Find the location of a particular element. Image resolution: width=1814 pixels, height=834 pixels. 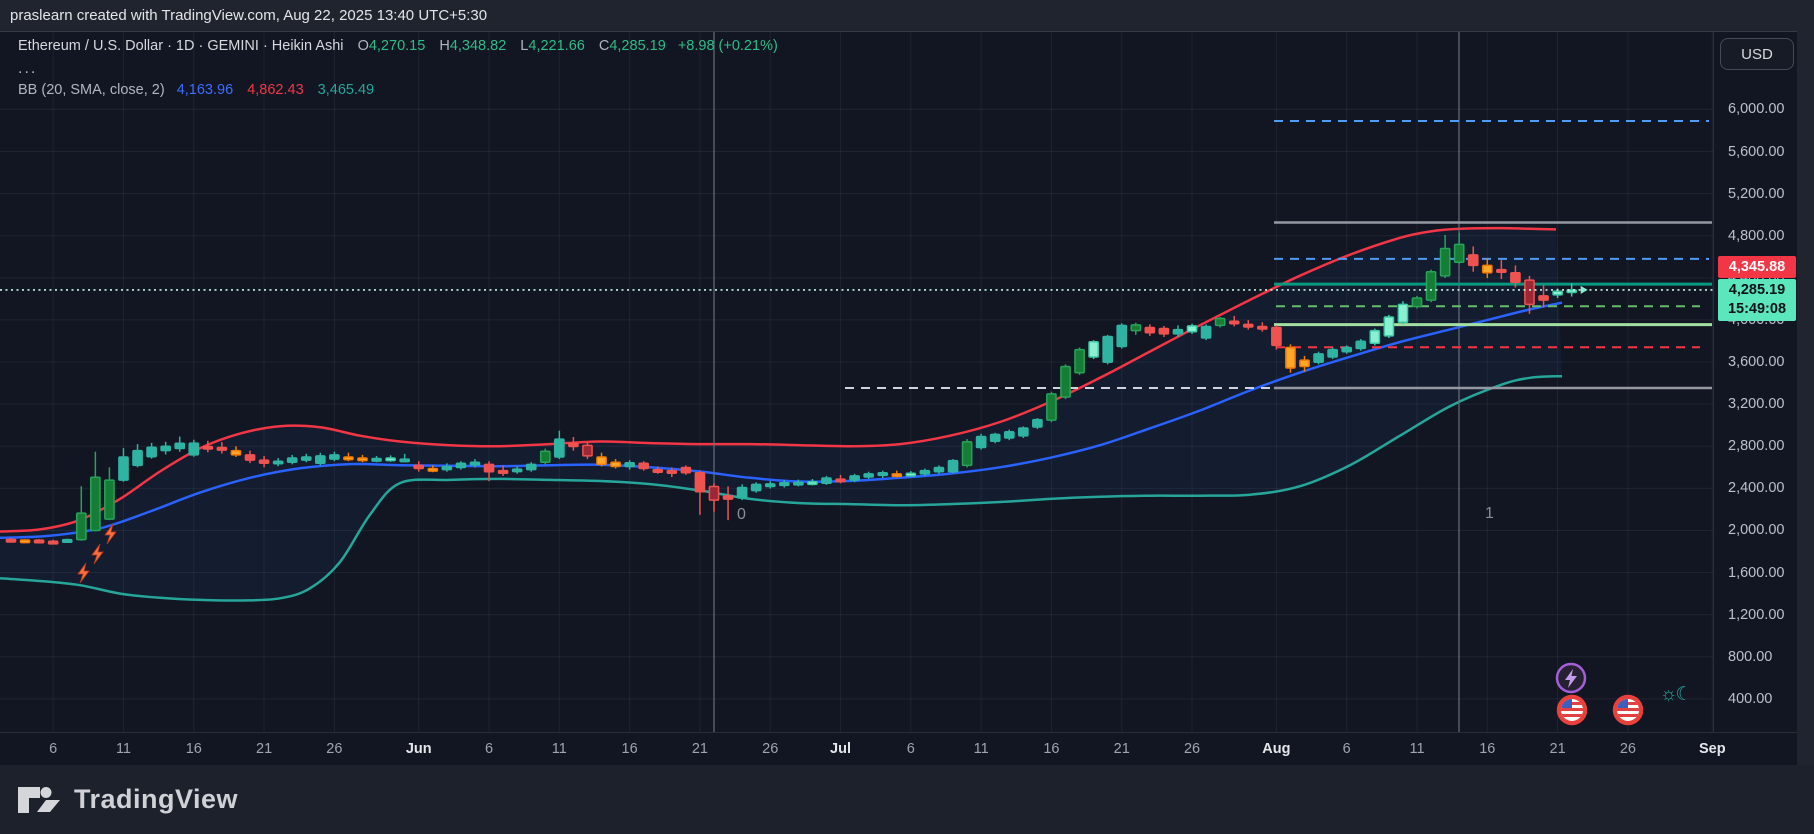

price-tick-label: 2,800.00 is located at coordinates (1756, 446).